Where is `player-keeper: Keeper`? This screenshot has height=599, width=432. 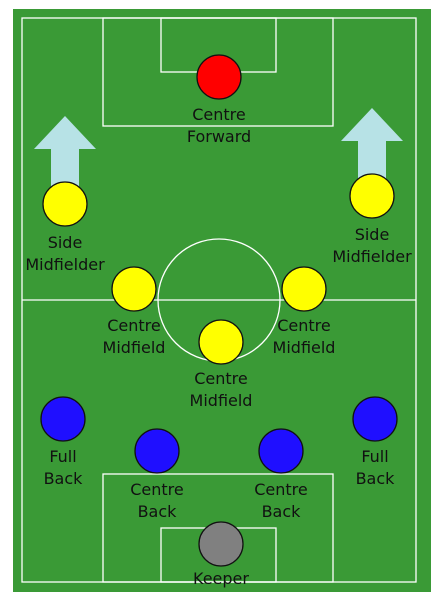
player-keeper: Keeper is located at coordinates (221, 554).